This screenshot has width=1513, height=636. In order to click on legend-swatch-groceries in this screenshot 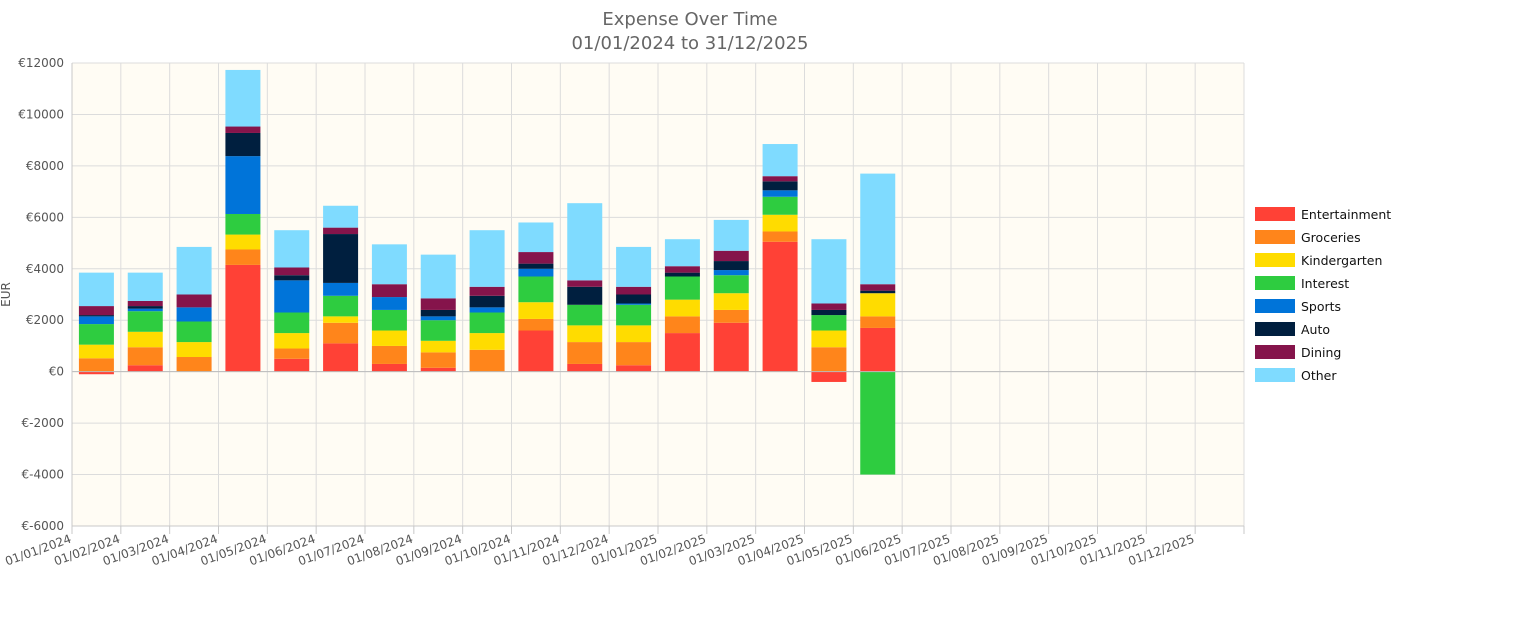, I will do `click(1275, 237)`.